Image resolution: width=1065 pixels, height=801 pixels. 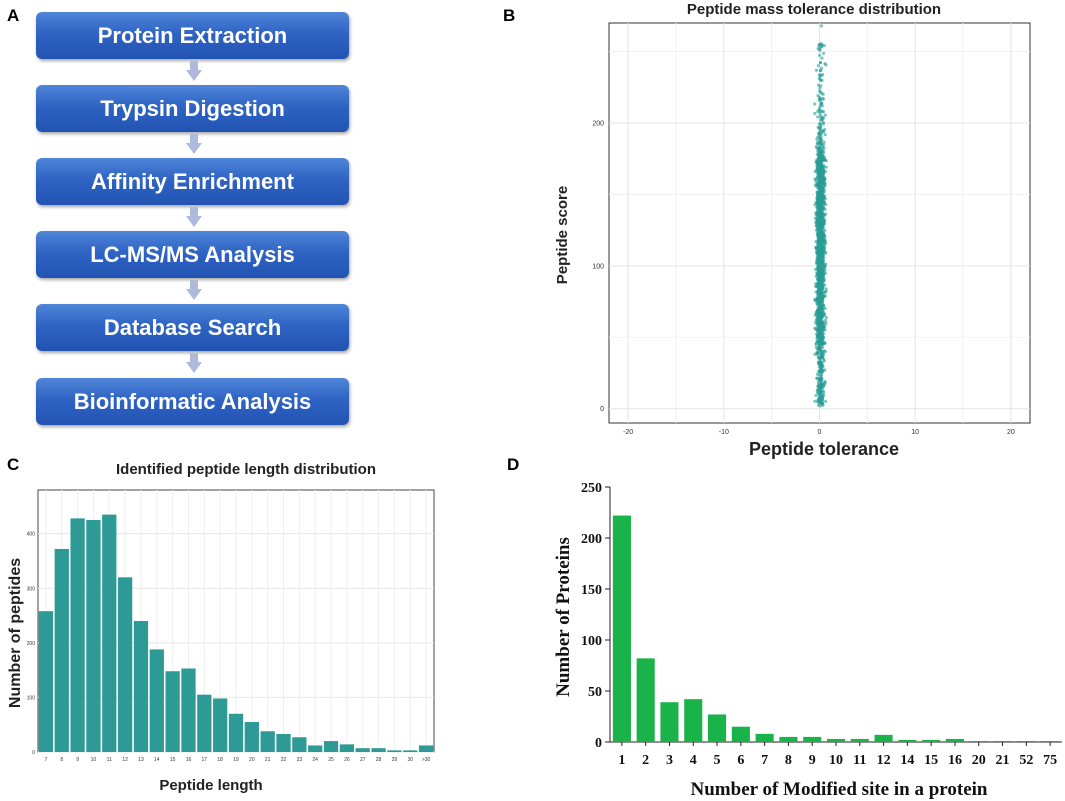 I want to click on x-tick-label: 10, so click(x=915, y=432).